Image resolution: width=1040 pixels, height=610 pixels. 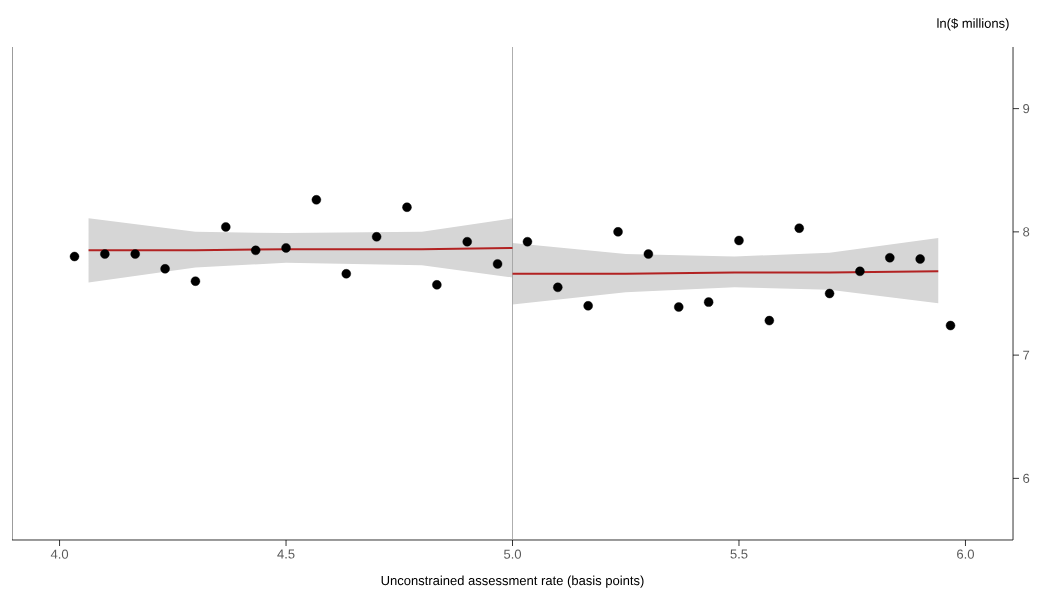 I want to click on x-axis-title: Unconstrained assessment rate (basis points), so click(x=512, y=581).